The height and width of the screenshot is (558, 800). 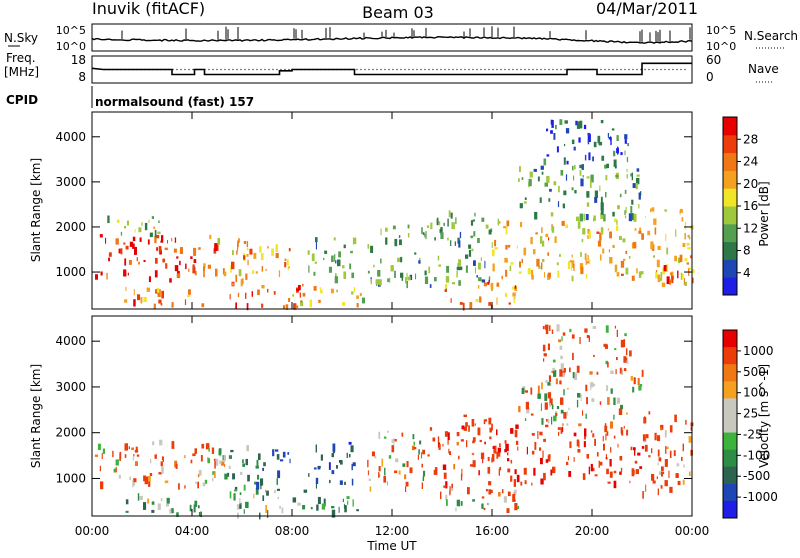 I want to click on colorbar-tick-label: 16, so click(x=750, y=206).